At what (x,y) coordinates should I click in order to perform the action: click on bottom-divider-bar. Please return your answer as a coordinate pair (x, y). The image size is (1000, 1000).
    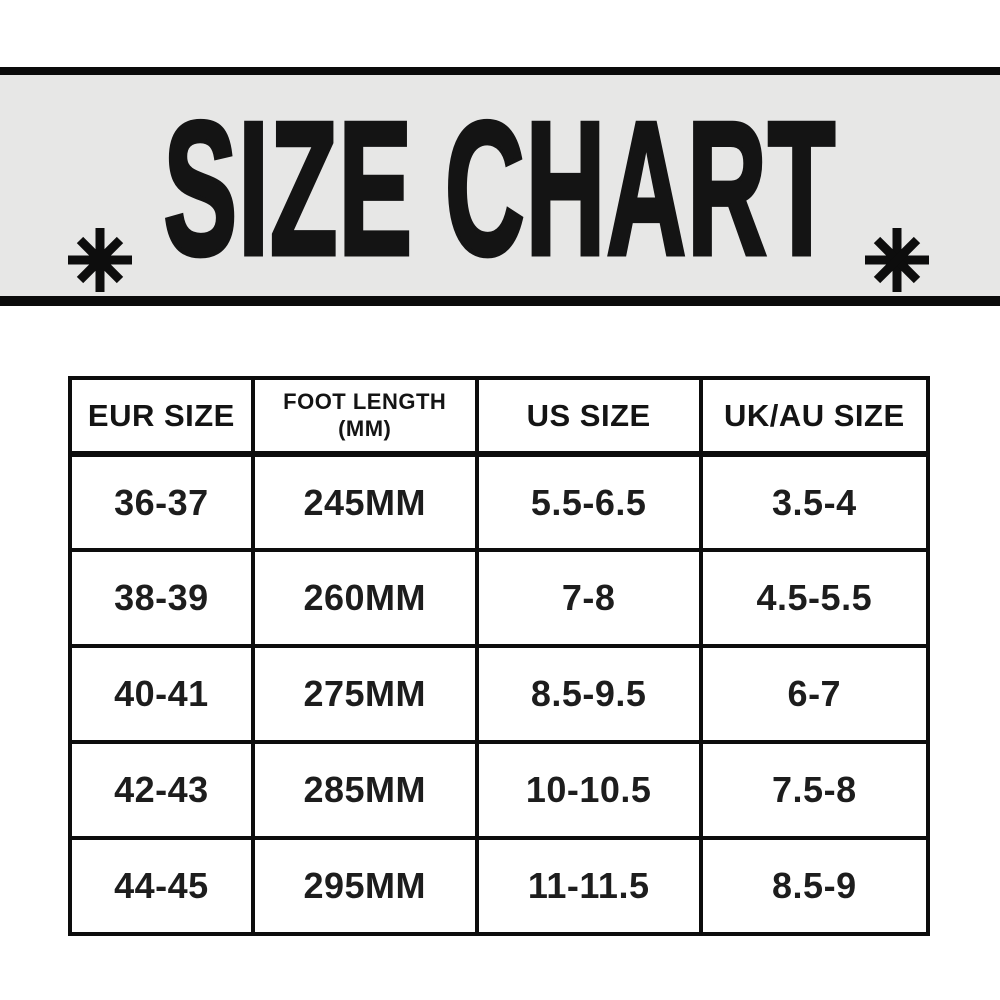
    Looking at the image, I should click on (500, 301).